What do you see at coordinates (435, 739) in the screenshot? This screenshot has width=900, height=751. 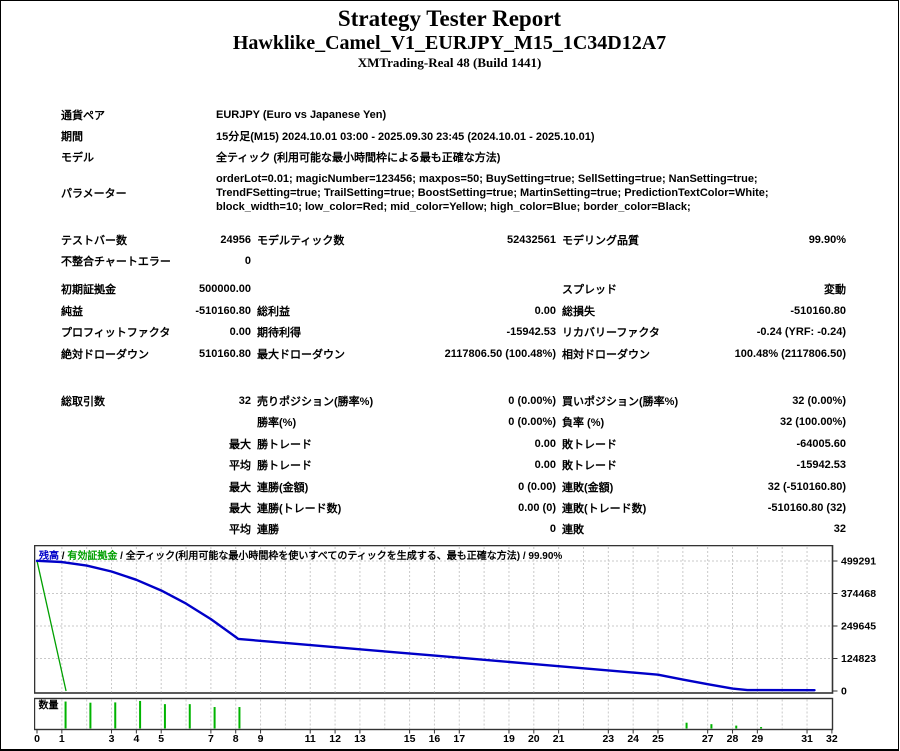 I see `x-axis-label: 16` at bounding box center [435, 739].